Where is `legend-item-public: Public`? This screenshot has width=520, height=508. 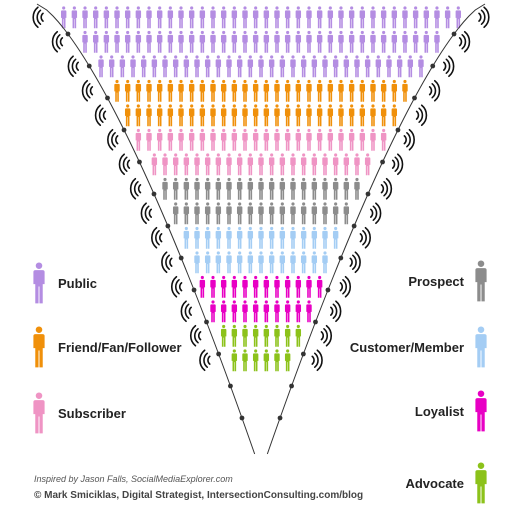 legend-item-public: Public is located at coordinates (64, 283).